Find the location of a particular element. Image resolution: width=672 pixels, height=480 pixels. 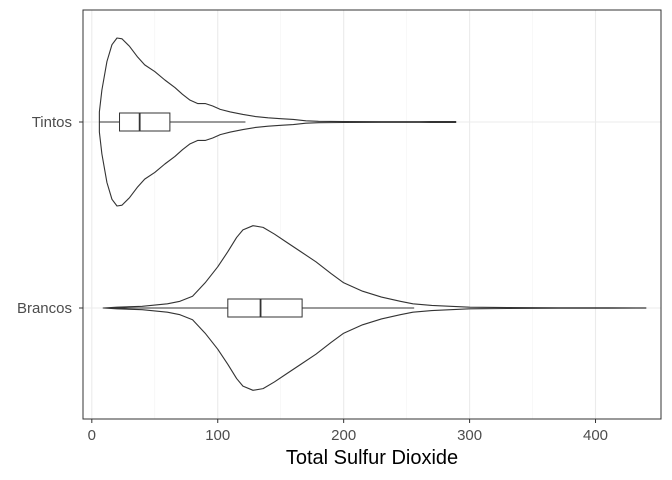

x-tick-label: 100 is located at coordinates (217, 435).